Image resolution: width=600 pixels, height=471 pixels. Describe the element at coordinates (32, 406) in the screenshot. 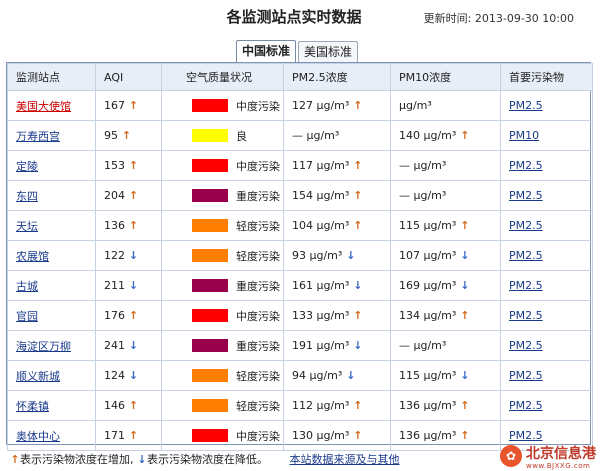

I see `station-link: 怀柔镇` at that location.